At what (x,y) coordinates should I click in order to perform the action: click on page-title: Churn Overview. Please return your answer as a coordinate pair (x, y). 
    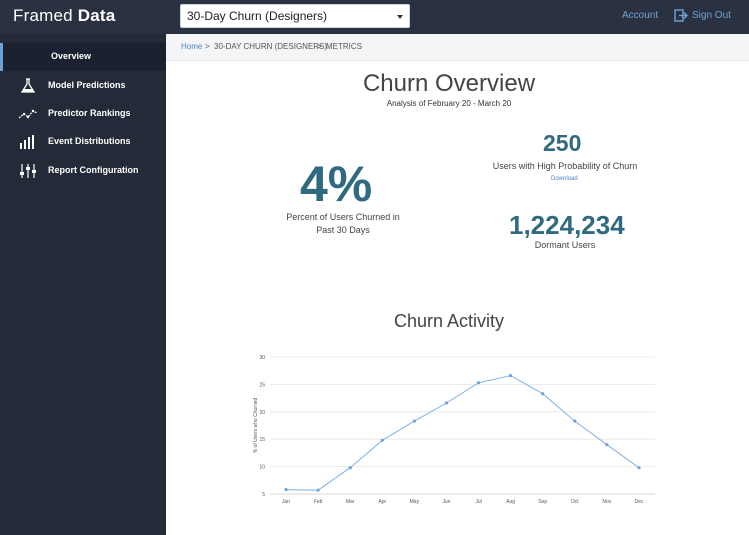
    Looking at the image, I should click on (449, 83).